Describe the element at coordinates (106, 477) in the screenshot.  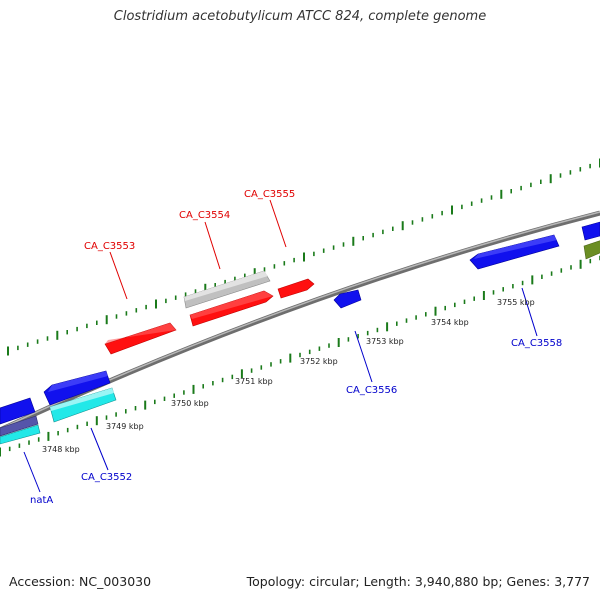
I see `gene-label: CA_C3552` at that location.